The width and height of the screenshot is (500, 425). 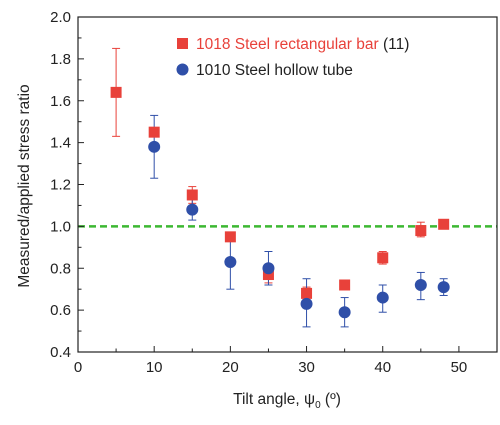 I want to click on legend-label-series-1: 1018 Steel rectangular bar (11), so click(x=302, y=44).